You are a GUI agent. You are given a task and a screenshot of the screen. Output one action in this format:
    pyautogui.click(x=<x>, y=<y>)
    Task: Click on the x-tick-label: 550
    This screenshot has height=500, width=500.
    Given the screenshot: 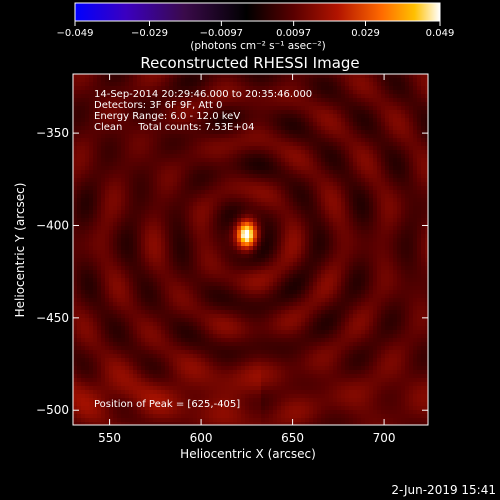 What is the action you would take?
    pyautogui.click(x=109, y=438)
    